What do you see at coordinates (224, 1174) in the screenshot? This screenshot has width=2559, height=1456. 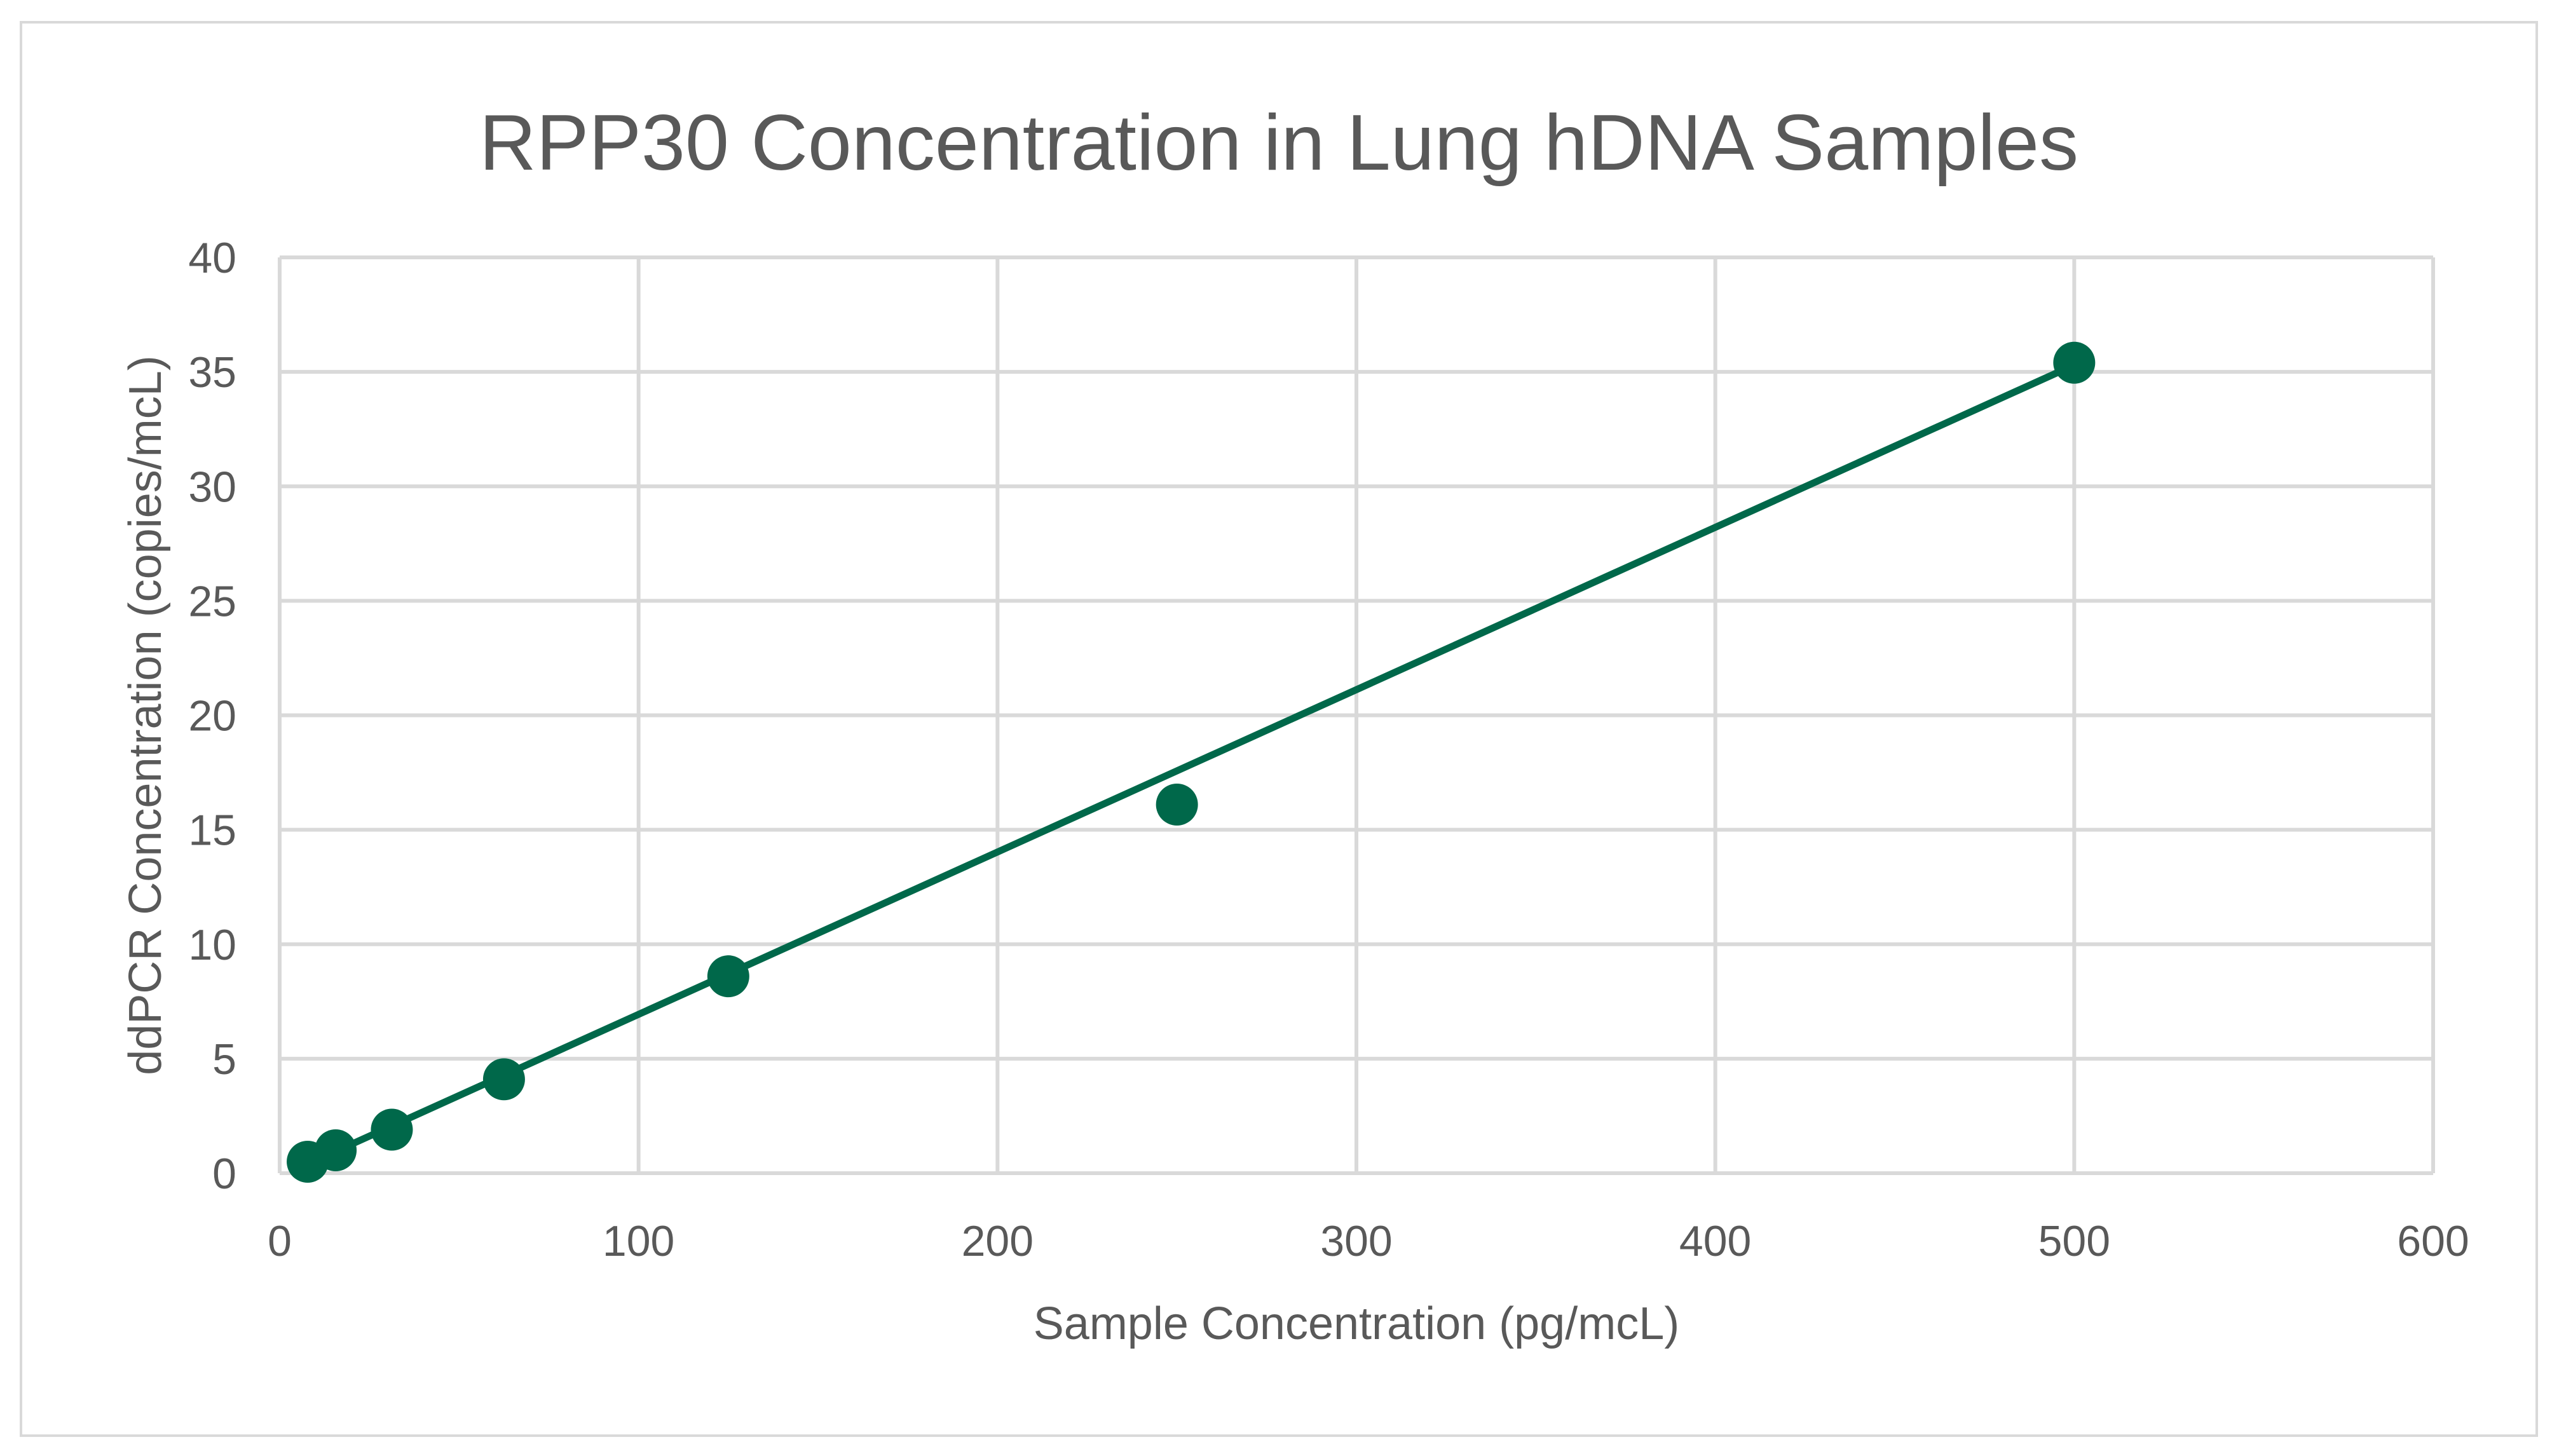 I see `y-tick-label: 0` at bounding box center [224, 1174].